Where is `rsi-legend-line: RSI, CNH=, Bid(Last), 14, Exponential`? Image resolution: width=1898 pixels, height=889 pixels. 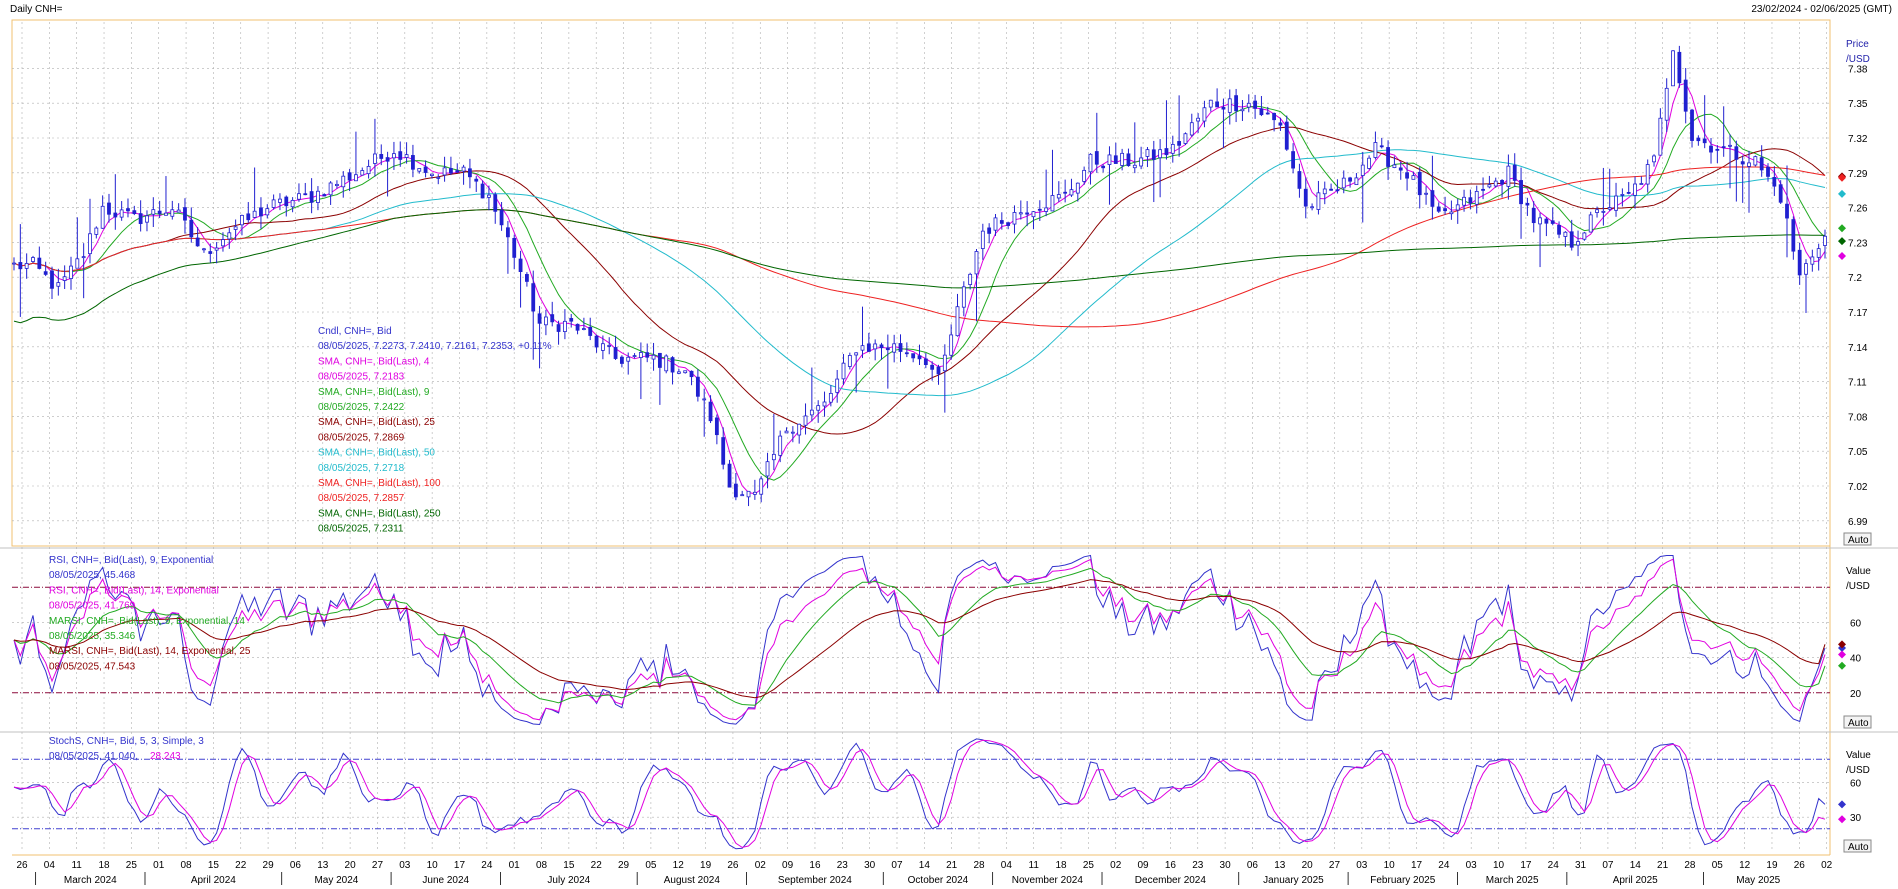 rsi-legend-line: RSI, CNH=, Bid(Last), 14, Exponential is located at coordinates (134, 590).